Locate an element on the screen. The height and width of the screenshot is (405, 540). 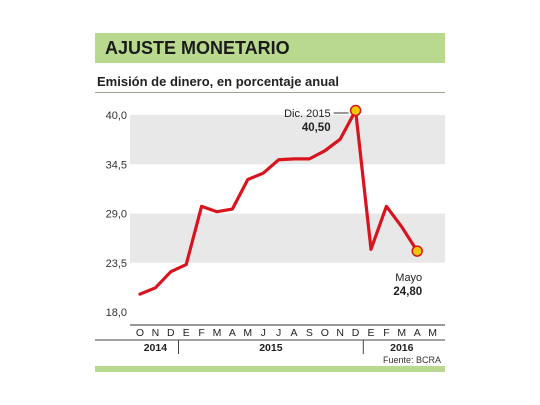
year-label: 2015 is located at coordinates (271, 348).